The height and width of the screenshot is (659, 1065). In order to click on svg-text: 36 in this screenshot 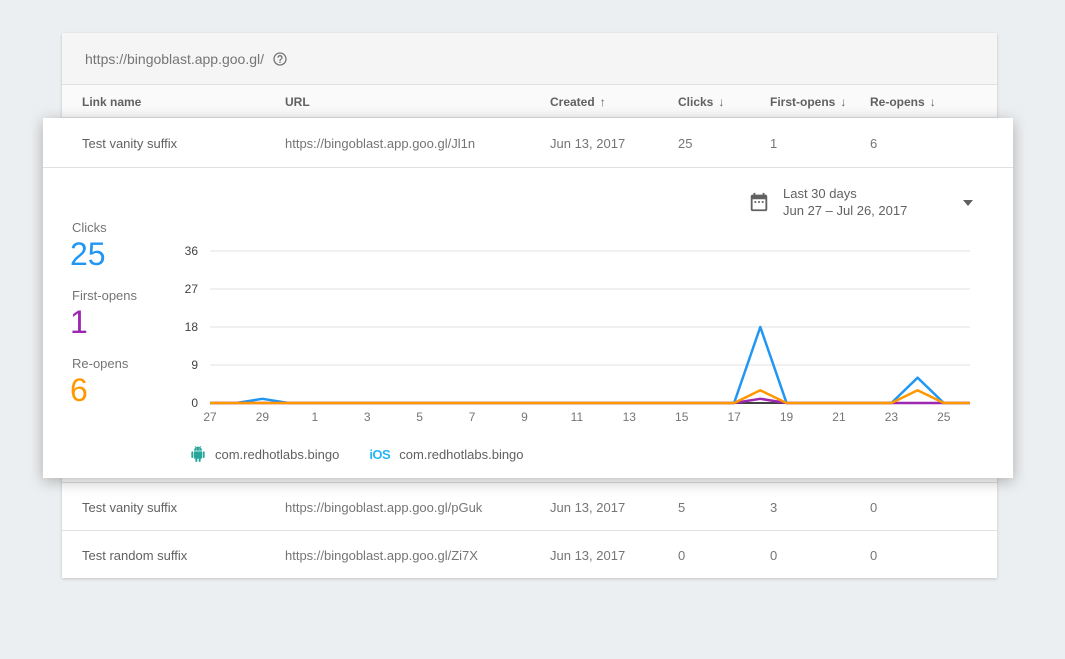, I will do `click(192, 251)`.